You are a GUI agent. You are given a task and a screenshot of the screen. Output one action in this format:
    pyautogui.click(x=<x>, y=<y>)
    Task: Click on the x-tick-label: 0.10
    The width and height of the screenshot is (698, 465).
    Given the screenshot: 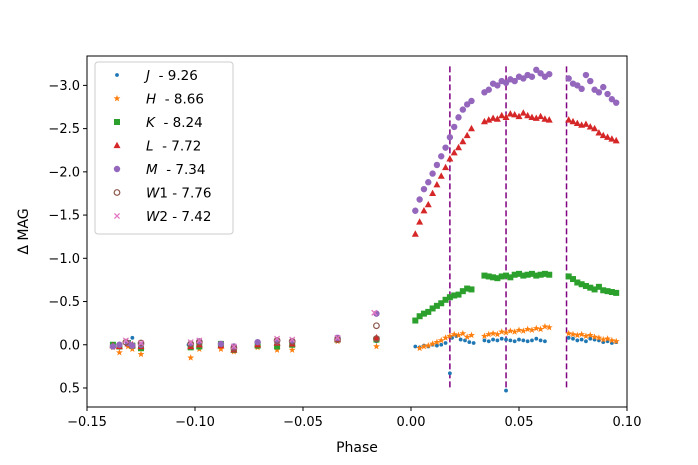 What is the action you would take?
    pyautogui.click(x=627, y=422)
    